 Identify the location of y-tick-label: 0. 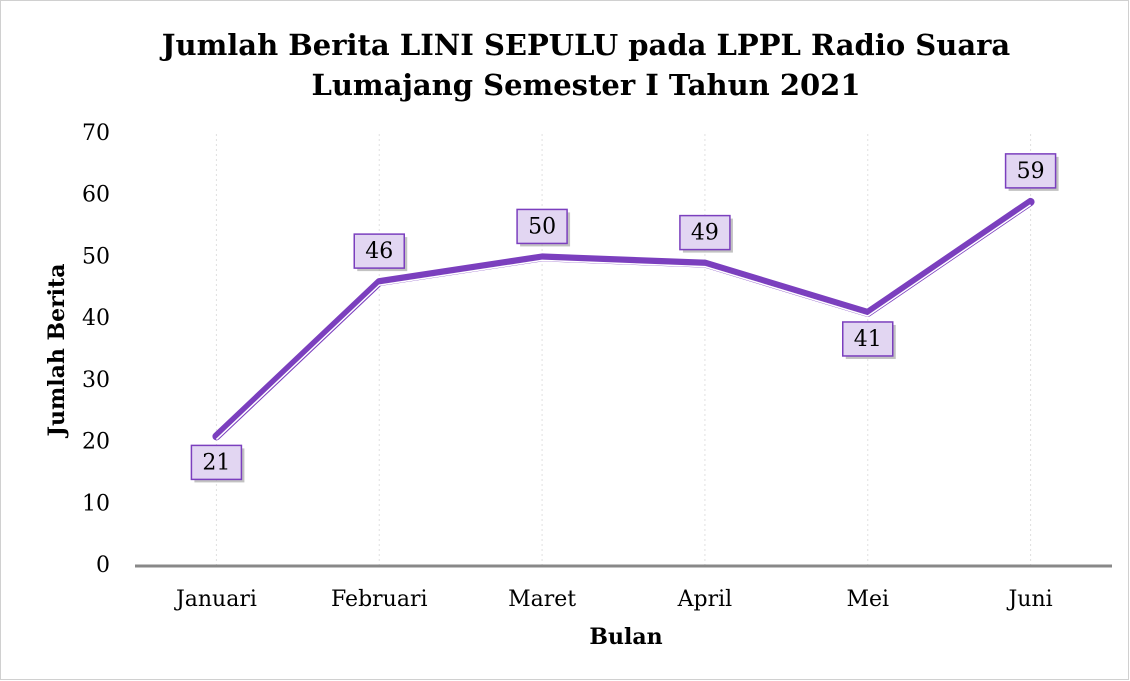
(103, 565).